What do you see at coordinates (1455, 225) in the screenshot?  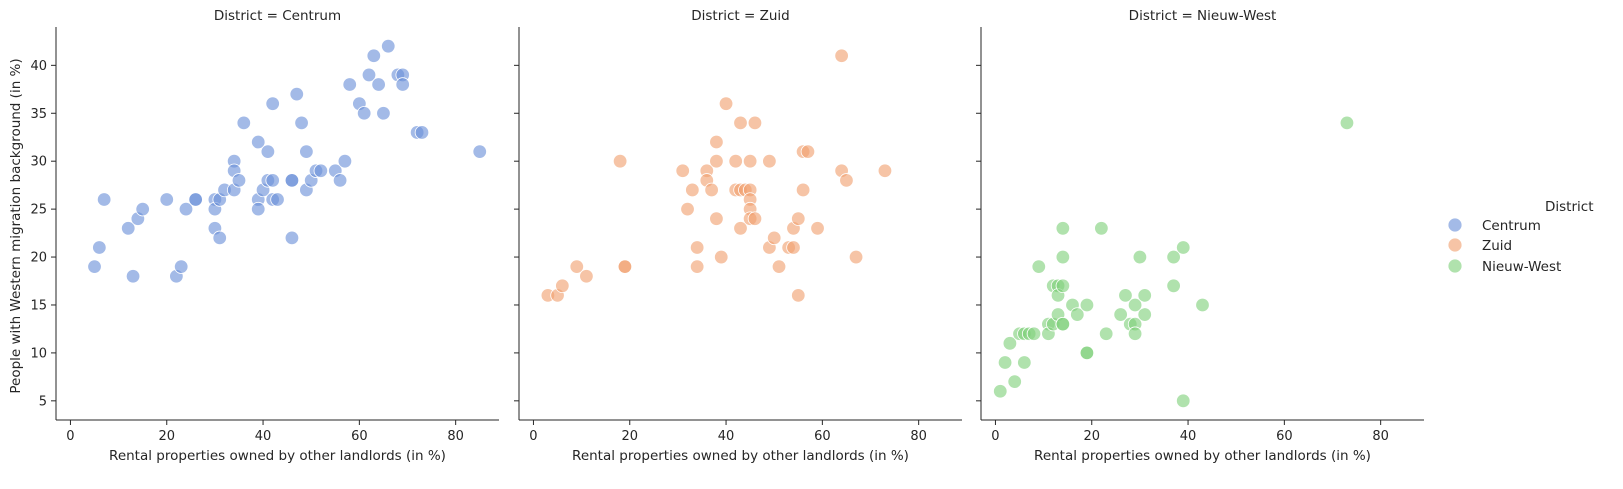 I see `legend-marker-centrum` at bounding box center [1455, 225].